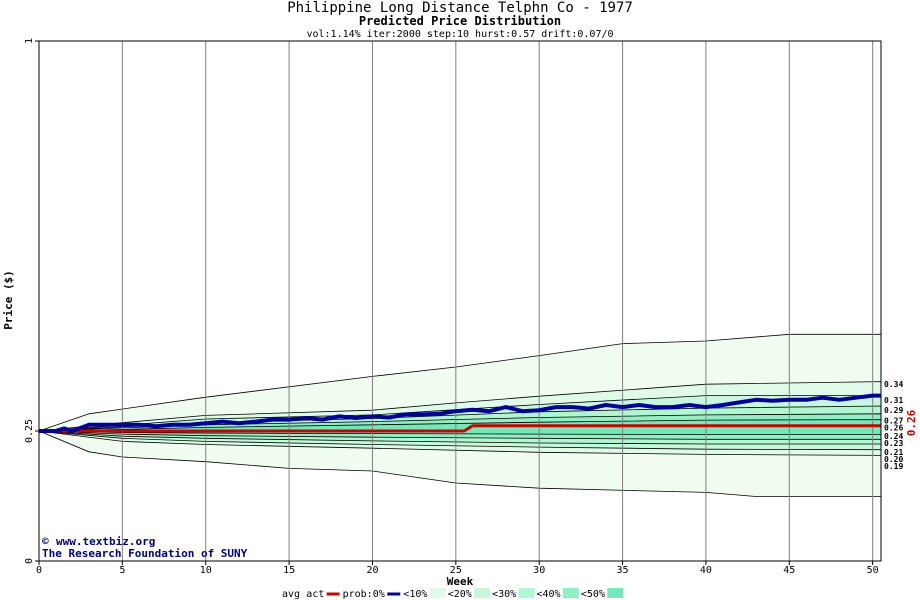 The width and height of the screenshot is (920, 600). Describe the element at coordinates (372, 570) in the screenshot. I see `x-tick-label: 20` at that location.